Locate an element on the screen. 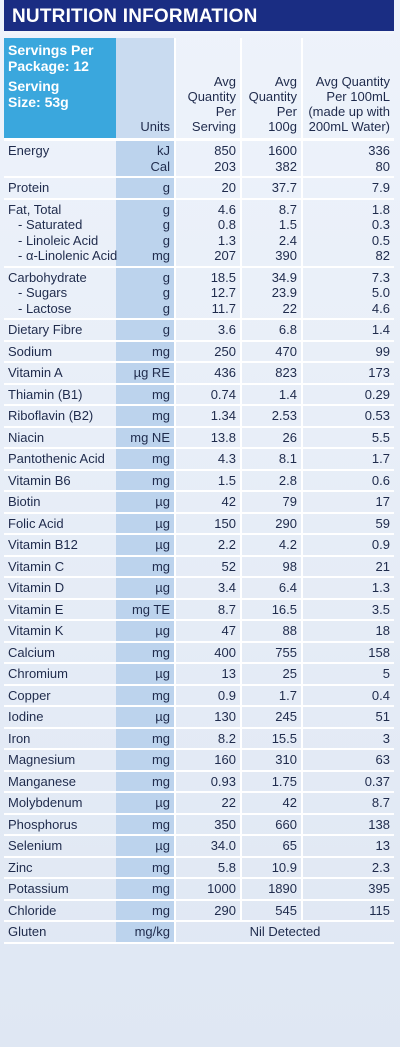 Image resolution: width=400 pixels, height=1047 pixels. nutrient-name-cell: Vitamin D is located at coordinates (60, 588).